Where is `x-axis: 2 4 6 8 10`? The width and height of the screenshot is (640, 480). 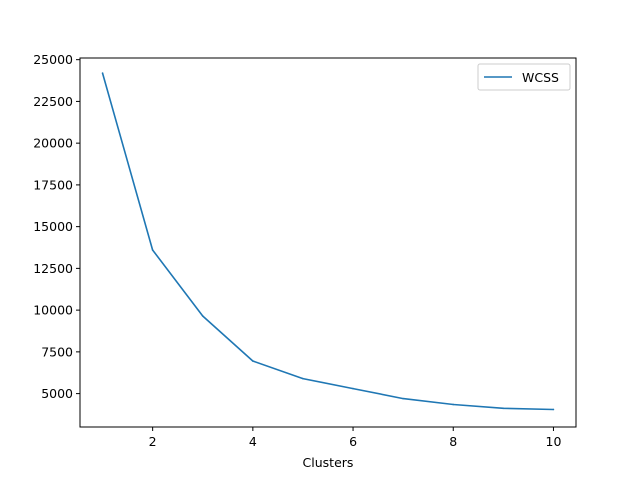 x-axis: 2 4 6 8 10 is located at coordinates (355, 438).